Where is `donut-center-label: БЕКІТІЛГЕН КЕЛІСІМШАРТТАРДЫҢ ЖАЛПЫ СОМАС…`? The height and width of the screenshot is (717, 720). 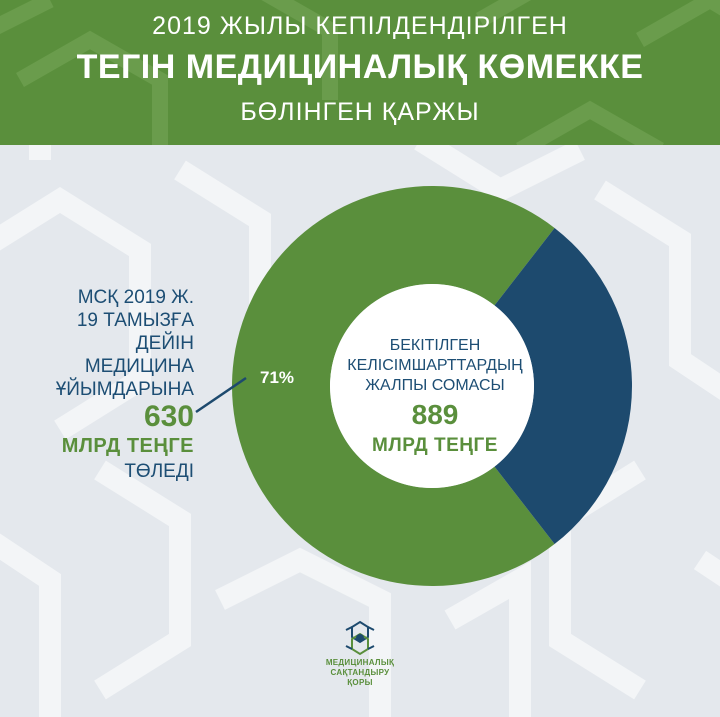 donut-center-label: БЕКІТІЛГЕН КЕЛІСІМШАРТТАРДЫҢ ЖАЛПЫ СОМАС… is located at coordinates (435, 397).